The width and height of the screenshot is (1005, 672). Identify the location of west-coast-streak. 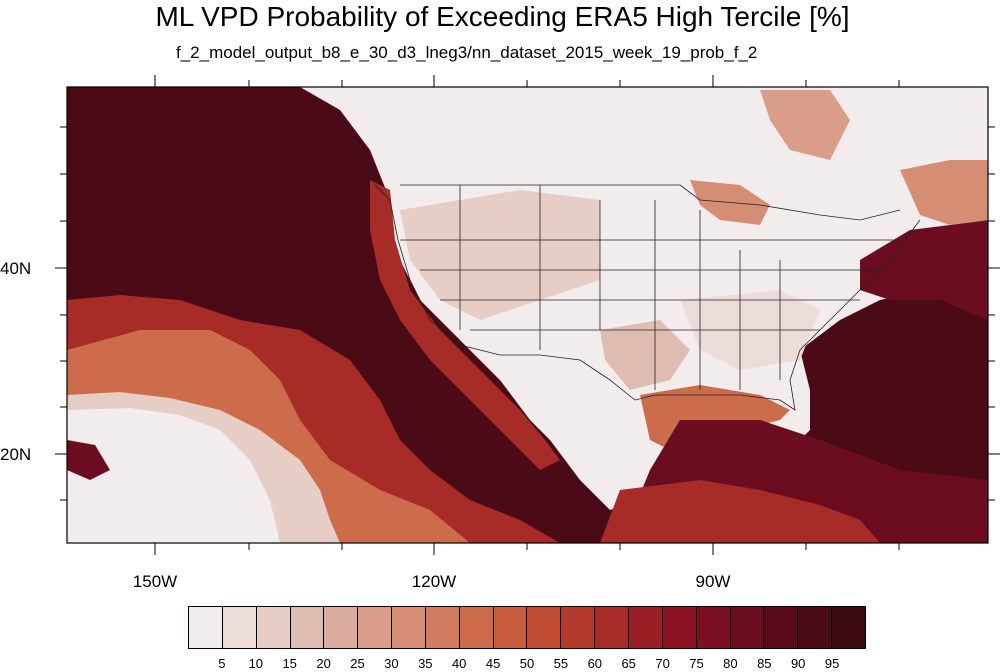
(465, 325).